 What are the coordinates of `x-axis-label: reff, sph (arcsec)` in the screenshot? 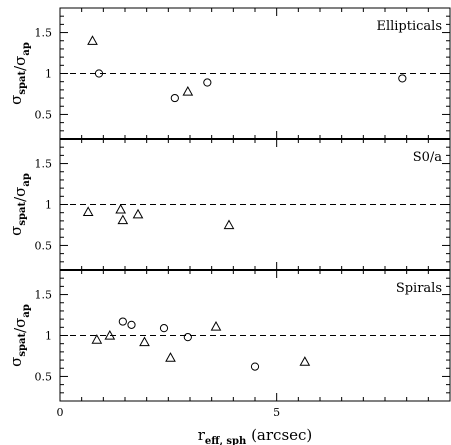 It's located at (255, 435).